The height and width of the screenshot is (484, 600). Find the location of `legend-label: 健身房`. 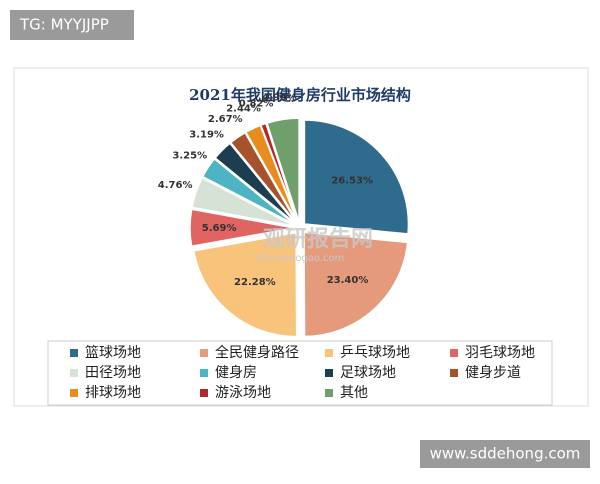

legend-label: 健身房 is located at coordinates (236, 373).